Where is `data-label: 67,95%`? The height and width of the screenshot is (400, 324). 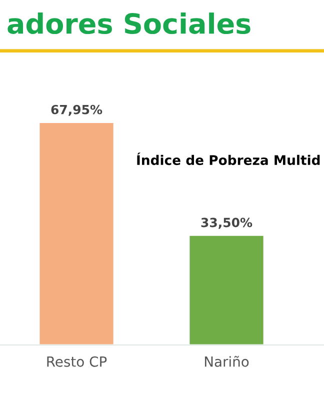
data-label: 67,95% is located at coordinates (76, 110).